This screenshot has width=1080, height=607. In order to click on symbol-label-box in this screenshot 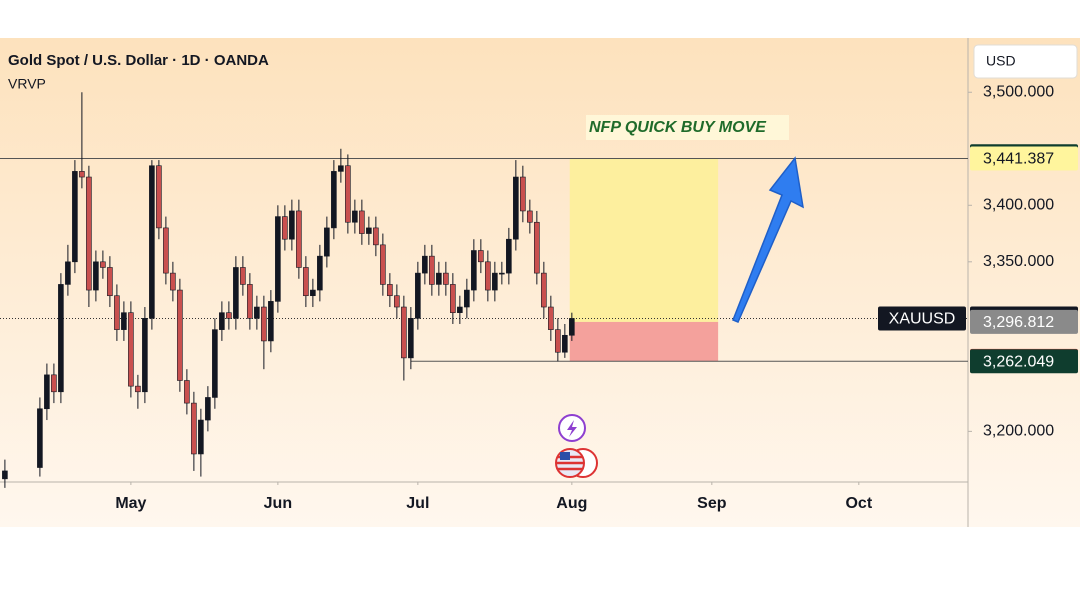, I will do `click(922, 318)`.